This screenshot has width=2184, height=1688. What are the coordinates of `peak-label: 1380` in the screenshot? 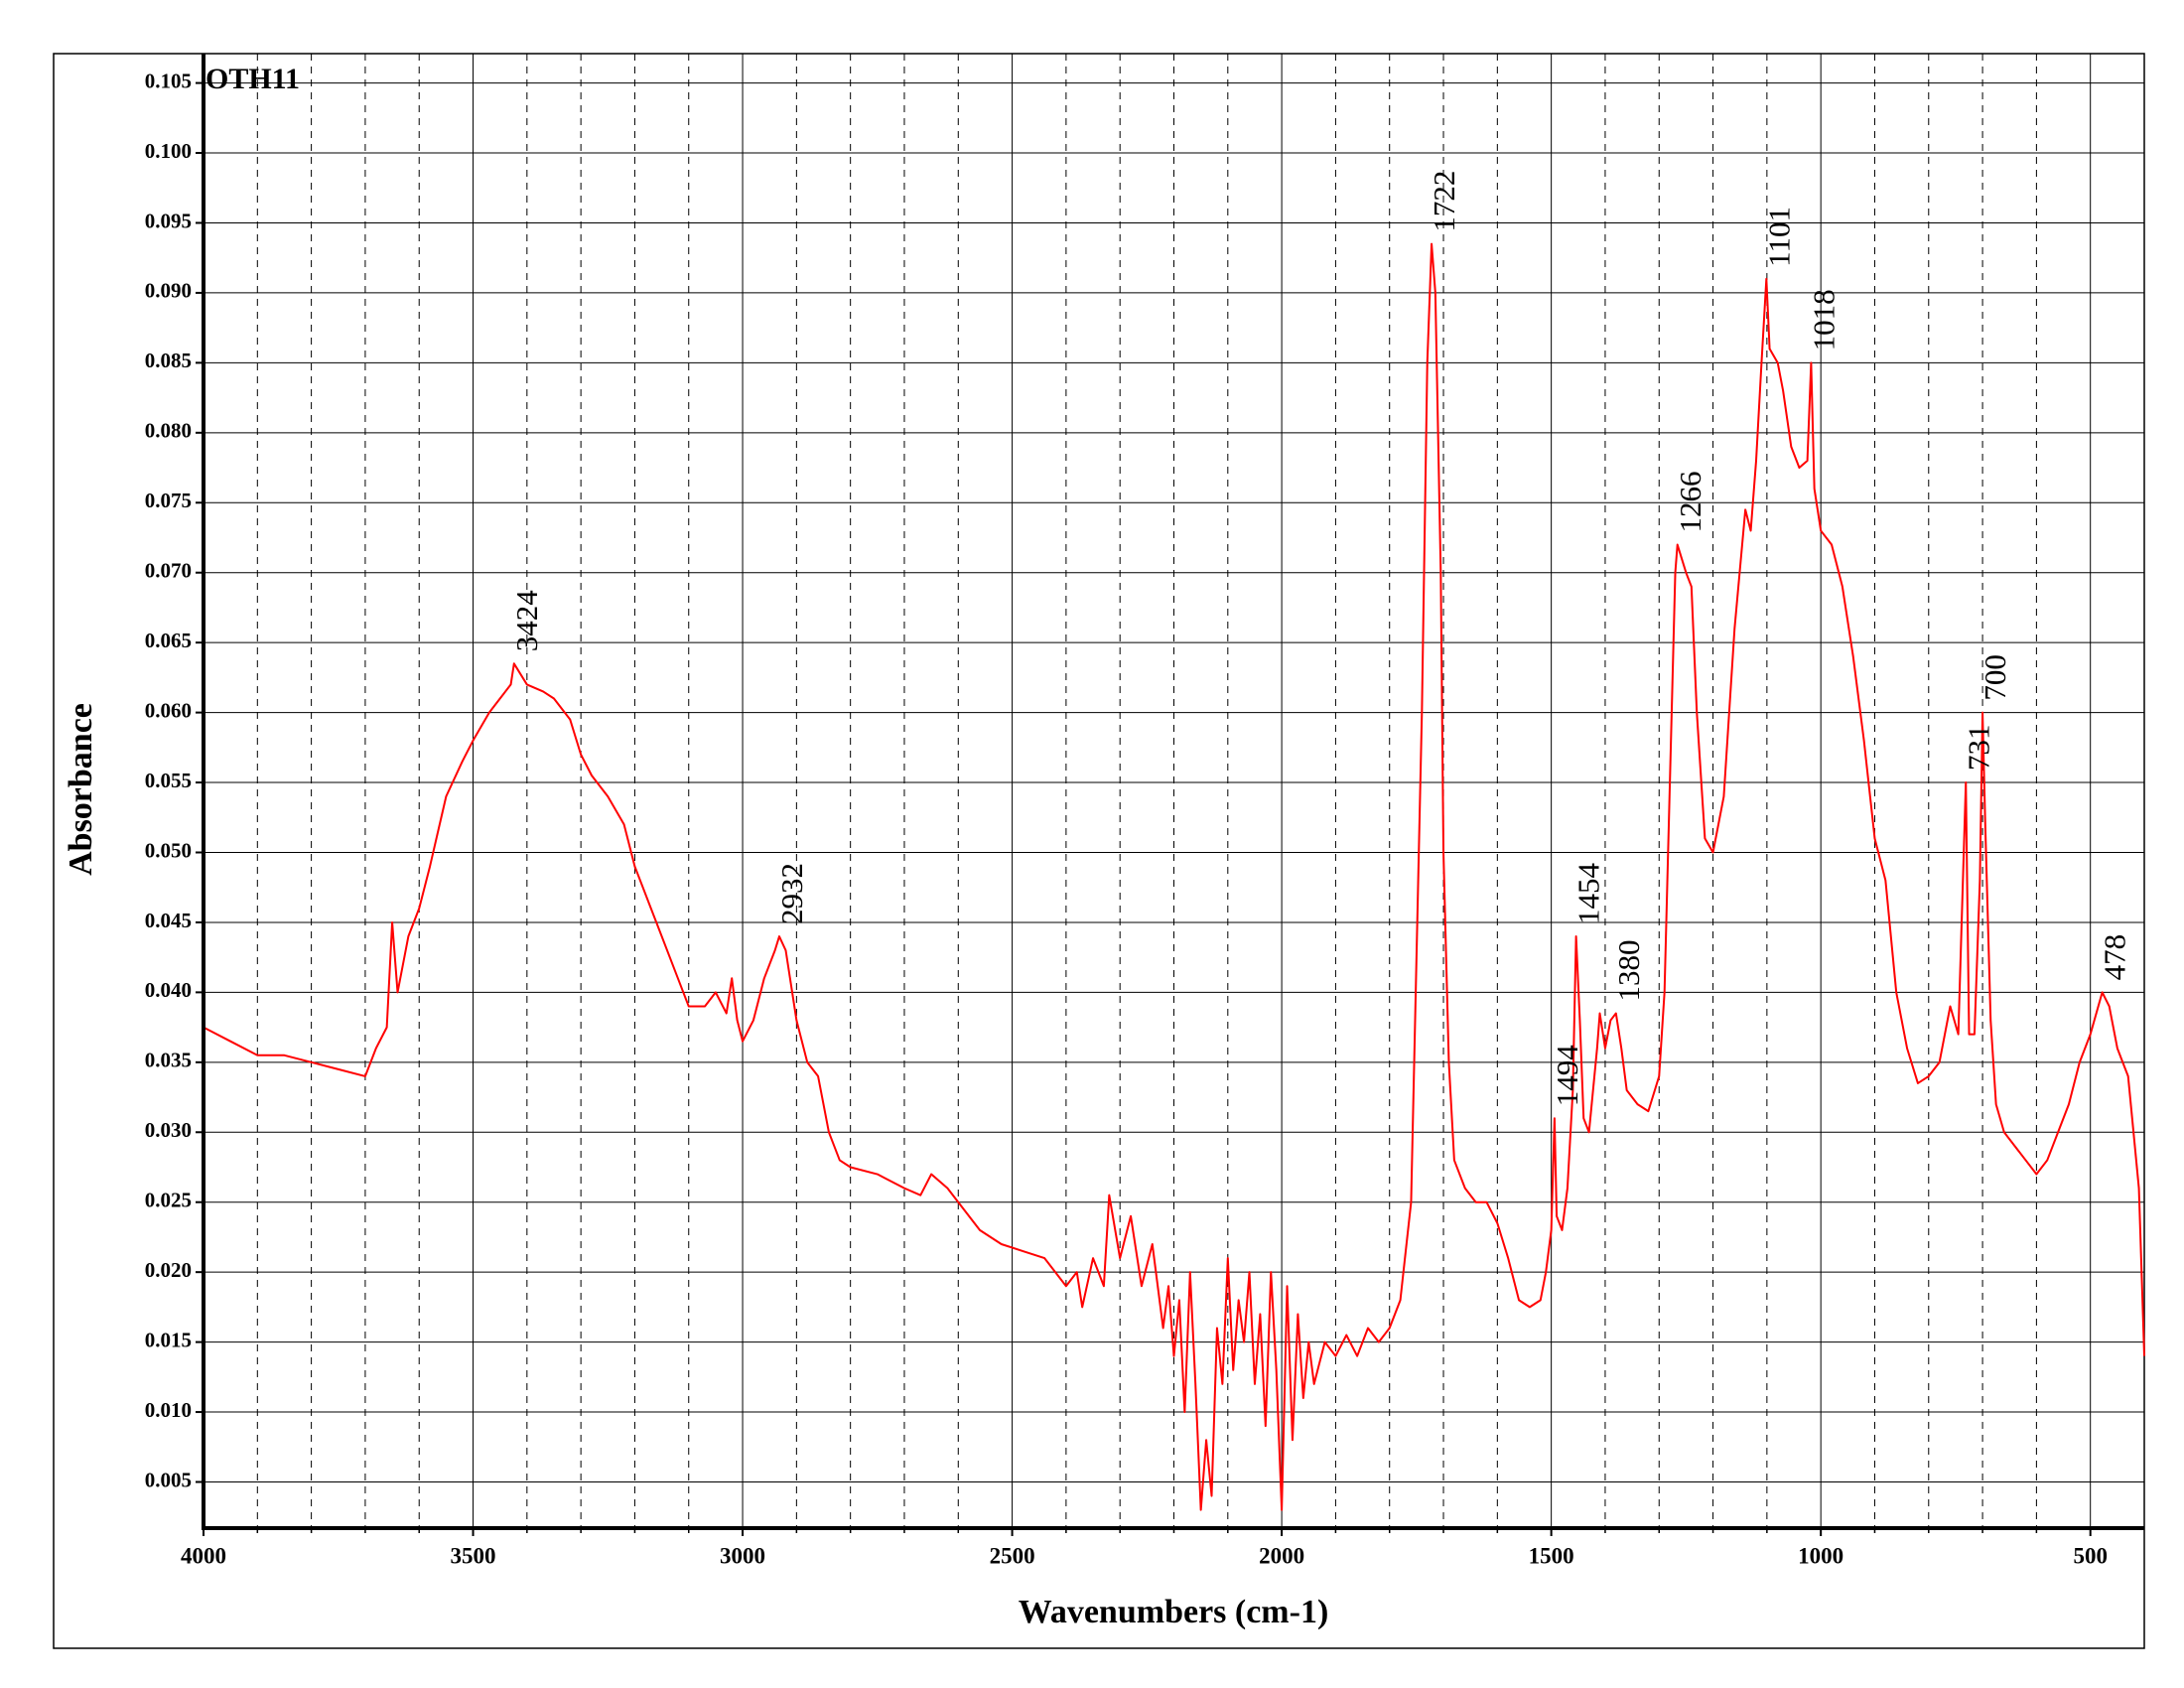 It's located at (1628, 971).